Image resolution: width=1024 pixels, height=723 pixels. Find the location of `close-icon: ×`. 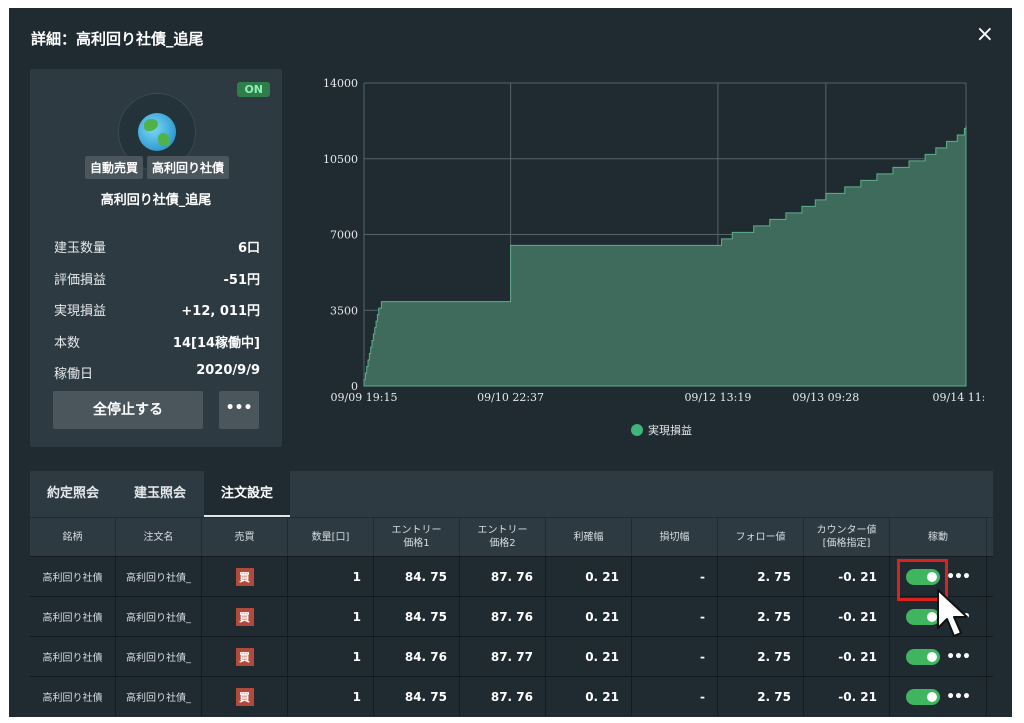

close-icon: × is located at coordinates (984, 34).